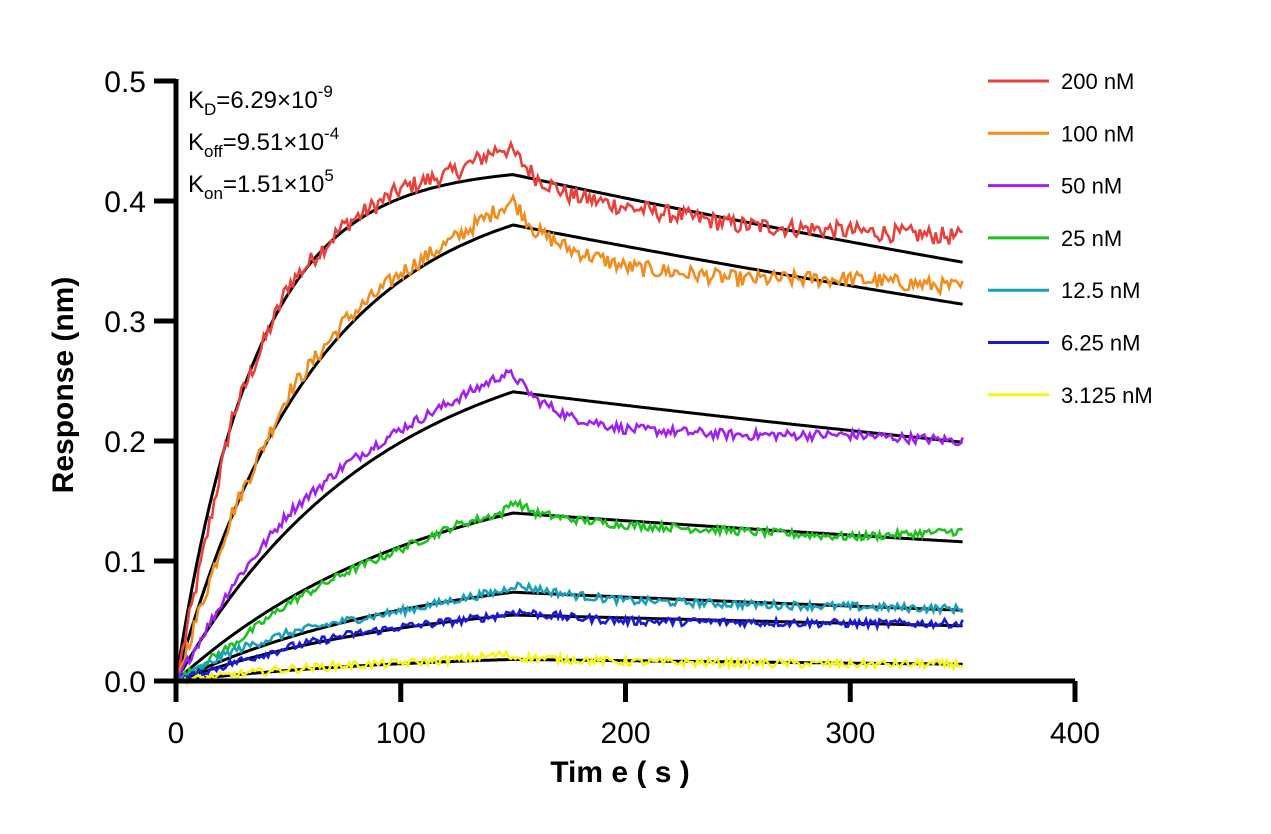 This screenshot has width=1271, height=834. Describe the element at coordinates (1075, 733) in the screenshot. I see `x-tick-label: 400` at that location.